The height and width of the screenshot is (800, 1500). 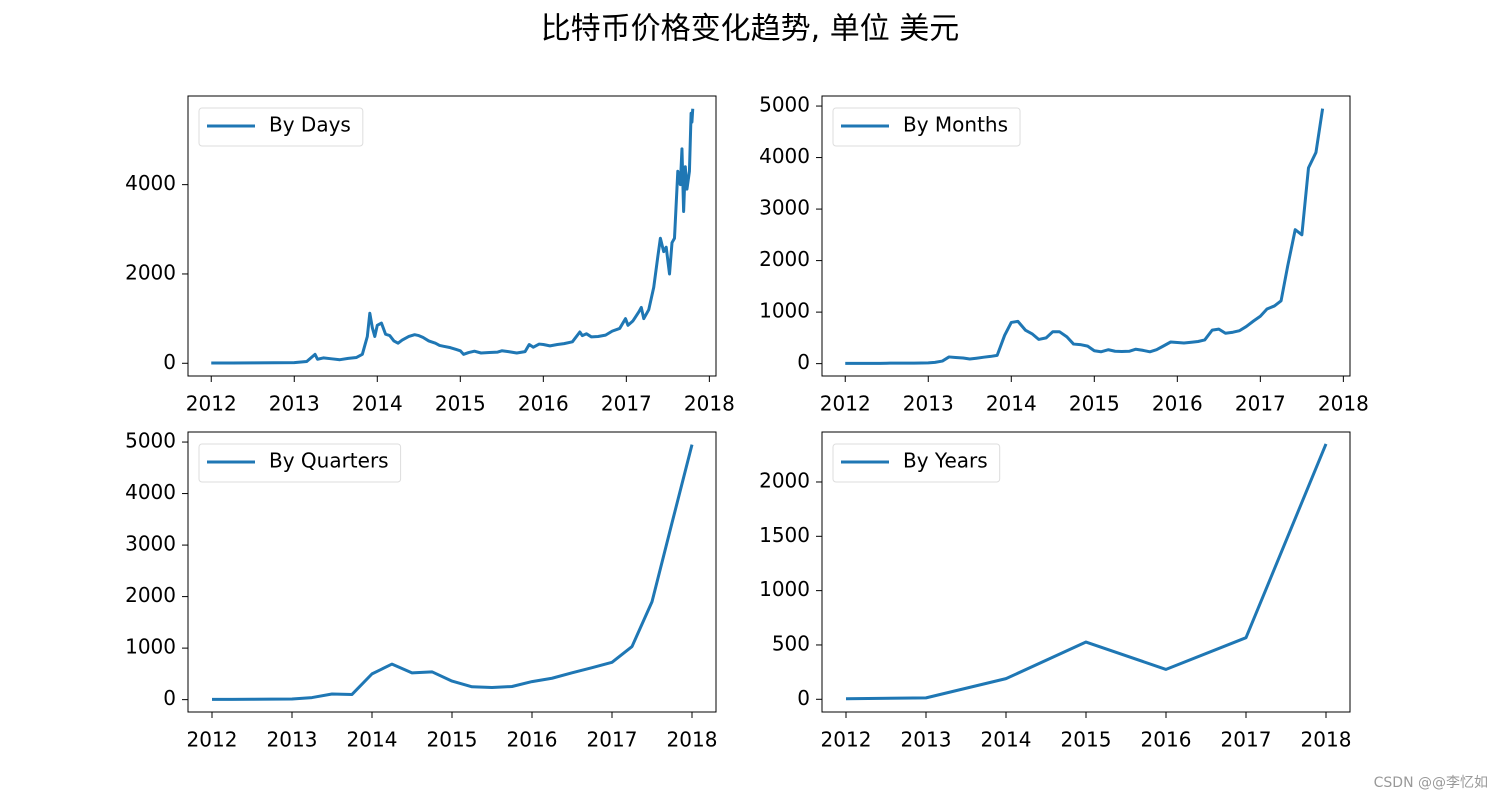 What do you see at coordinates (784, 535) in the screenshot?
I see `y-tick-label: 1500` at bounding box center [784, 535].